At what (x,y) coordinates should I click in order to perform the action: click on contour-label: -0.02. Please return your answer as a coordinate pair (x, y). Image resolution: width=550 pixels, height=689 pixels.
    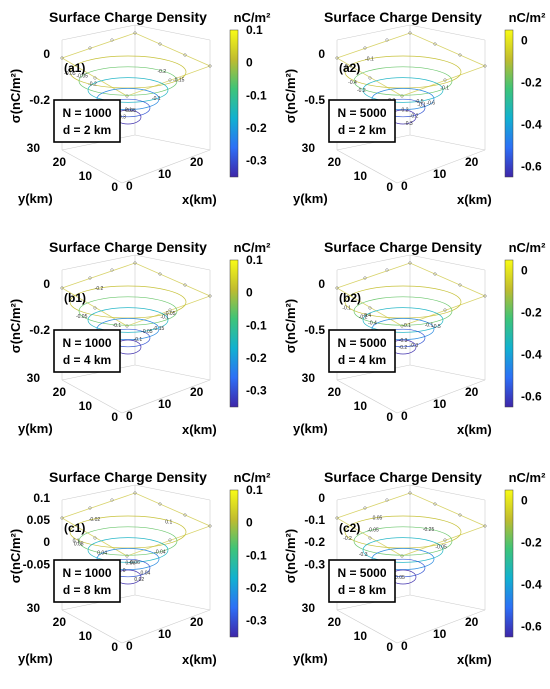
    Looking at the image, I should click on (95, 520).